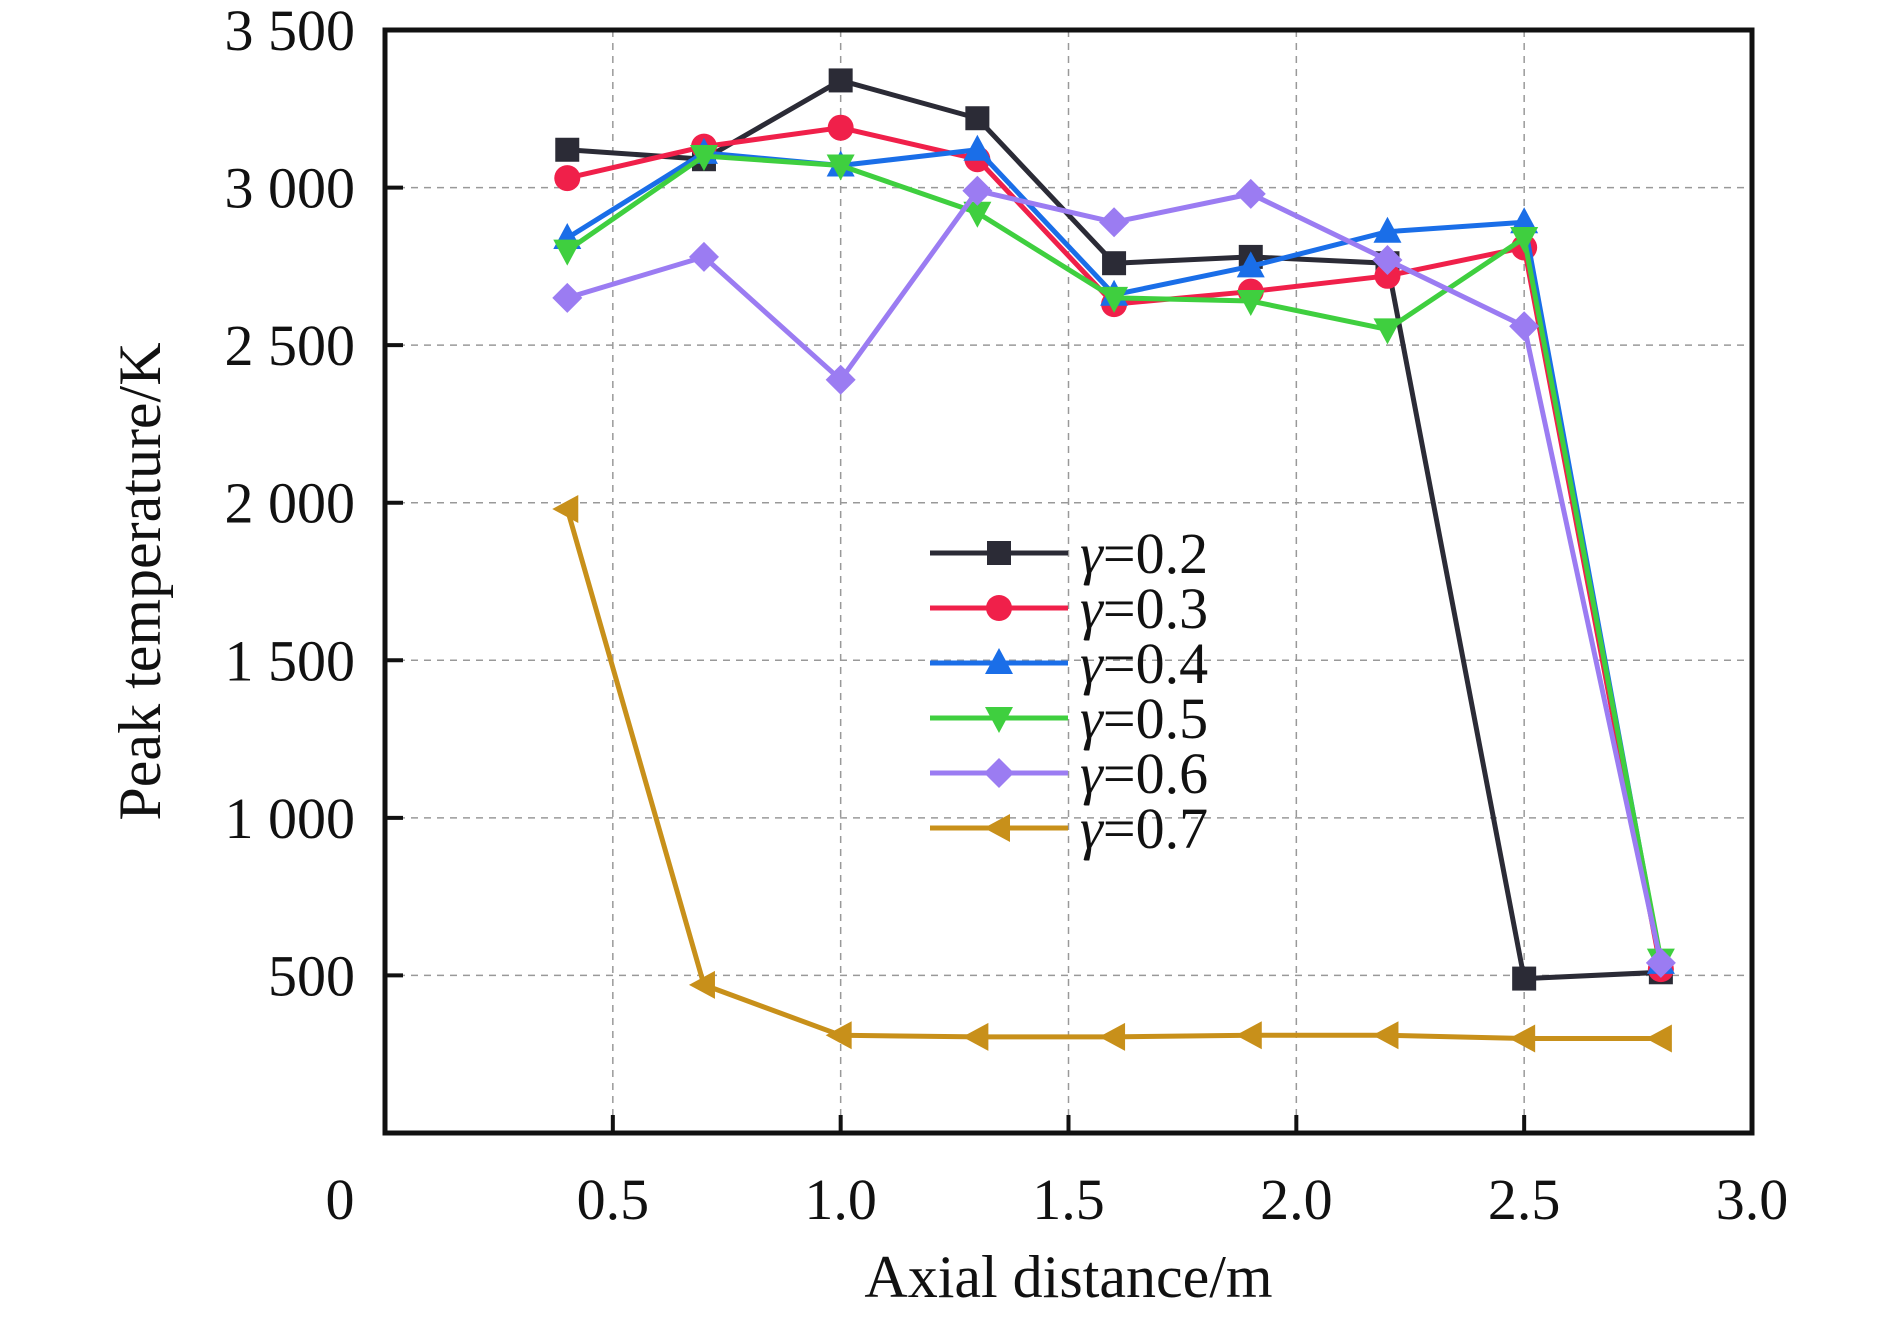  What do you see at coordinates (1068, 1199) in the screenshot?
I see `x-tick-label: 1.5` at bounding box center [1068, 1199].